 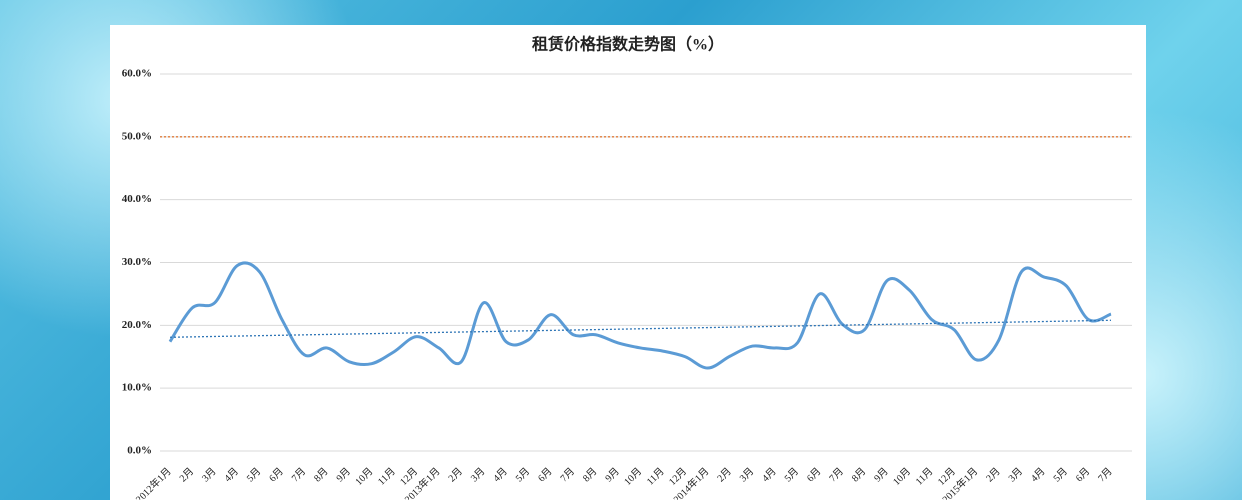 I want to click on y-tick-label: 30.0%, so click(x=137, y=262).